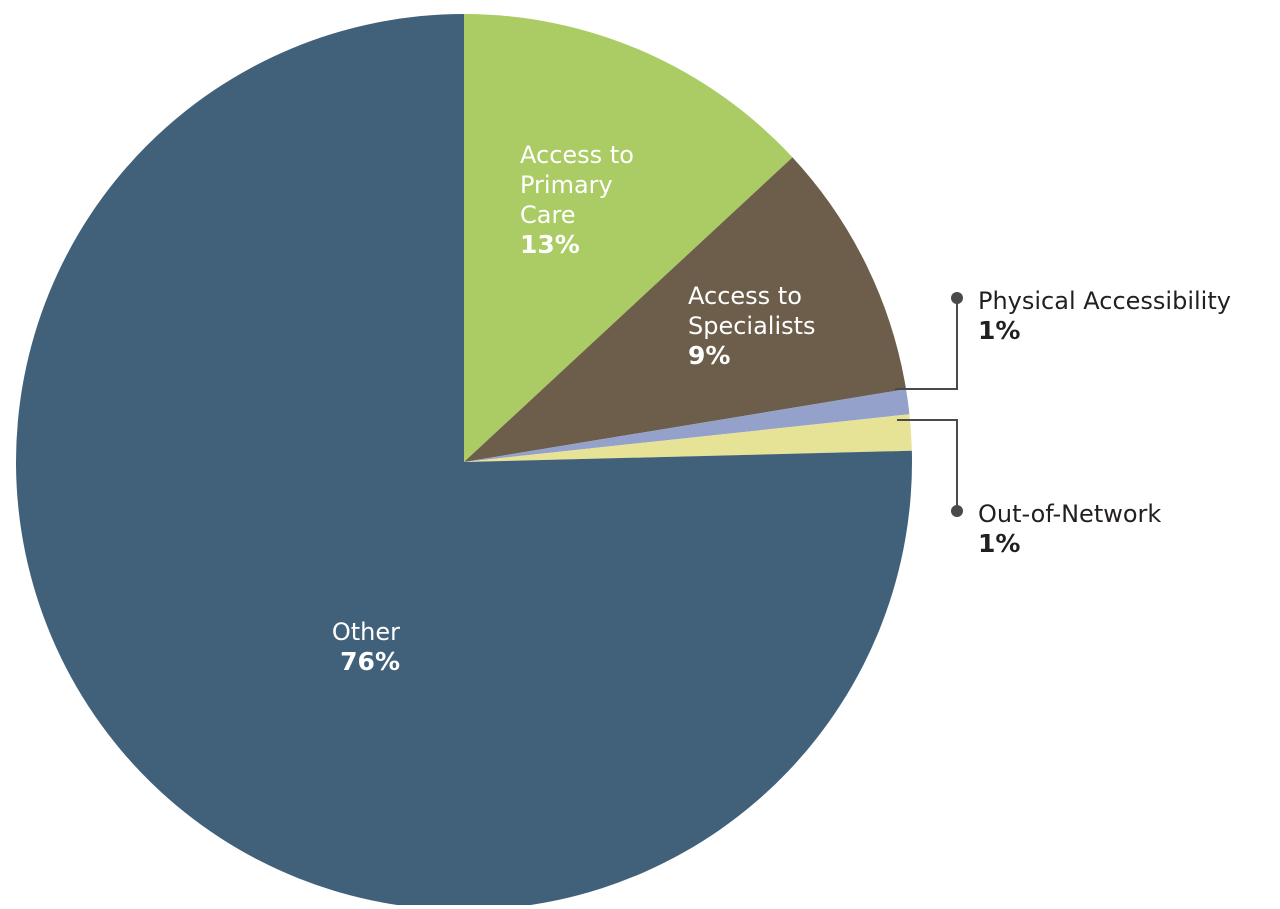  I want to click on slice-name-label-out-of-network: Out-of-Network, so click(1069, 514).